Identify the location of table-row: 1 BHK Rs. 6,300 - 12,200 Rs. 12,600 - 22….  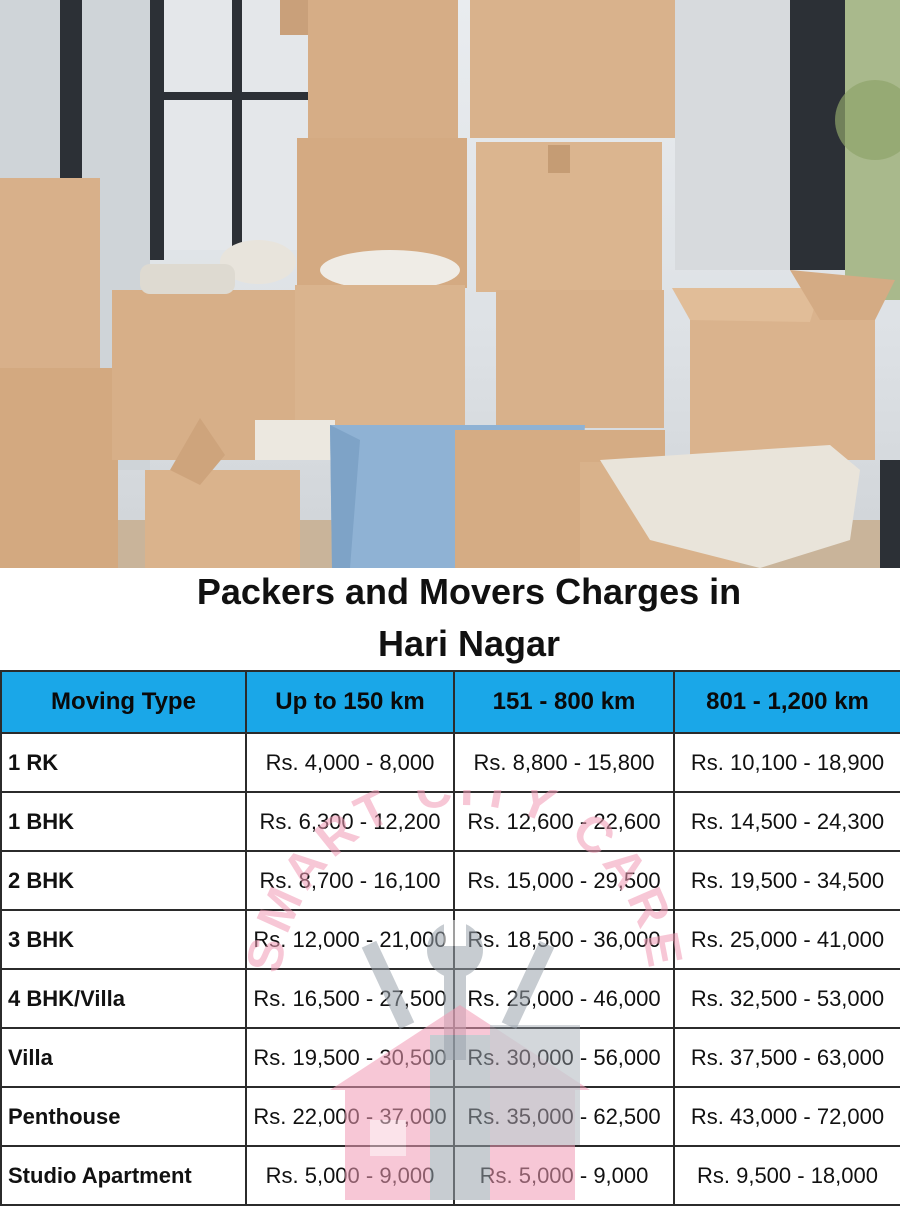
(450, 821).